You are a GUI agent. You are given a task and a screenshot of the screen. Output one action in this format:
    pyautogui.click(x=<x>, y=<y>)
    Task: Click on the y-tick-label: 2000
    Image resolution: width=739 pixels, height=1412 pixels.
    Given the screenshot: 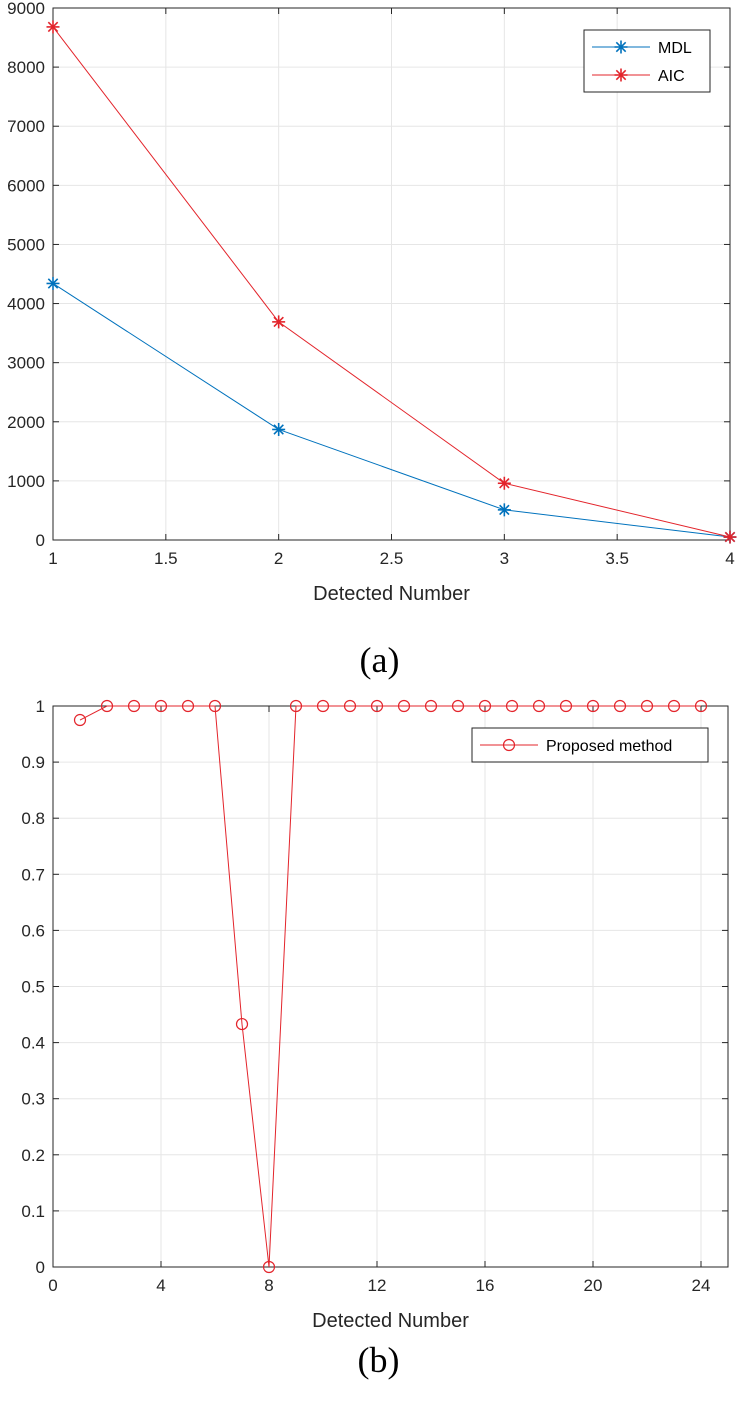 What is the action you would take?
    pyautogui.click(x=26, y=422)
    